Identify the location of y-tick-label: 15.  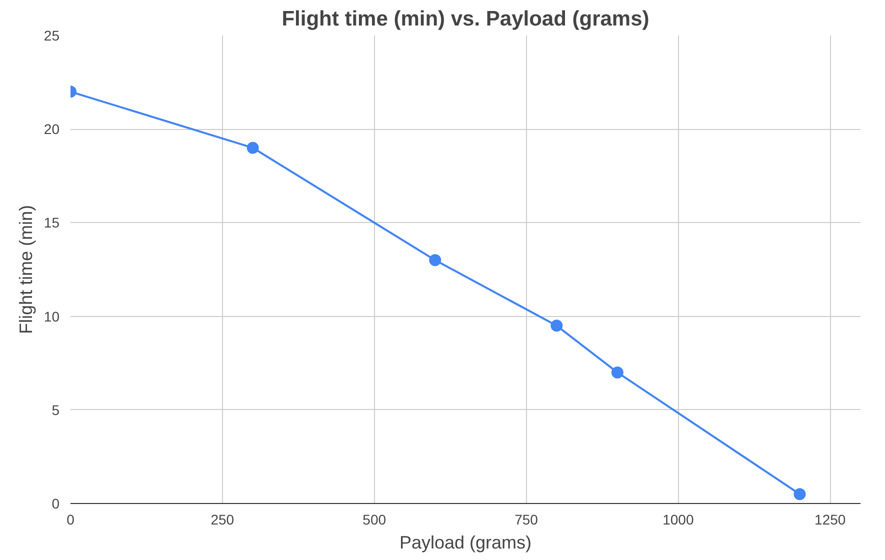
(52, 222).